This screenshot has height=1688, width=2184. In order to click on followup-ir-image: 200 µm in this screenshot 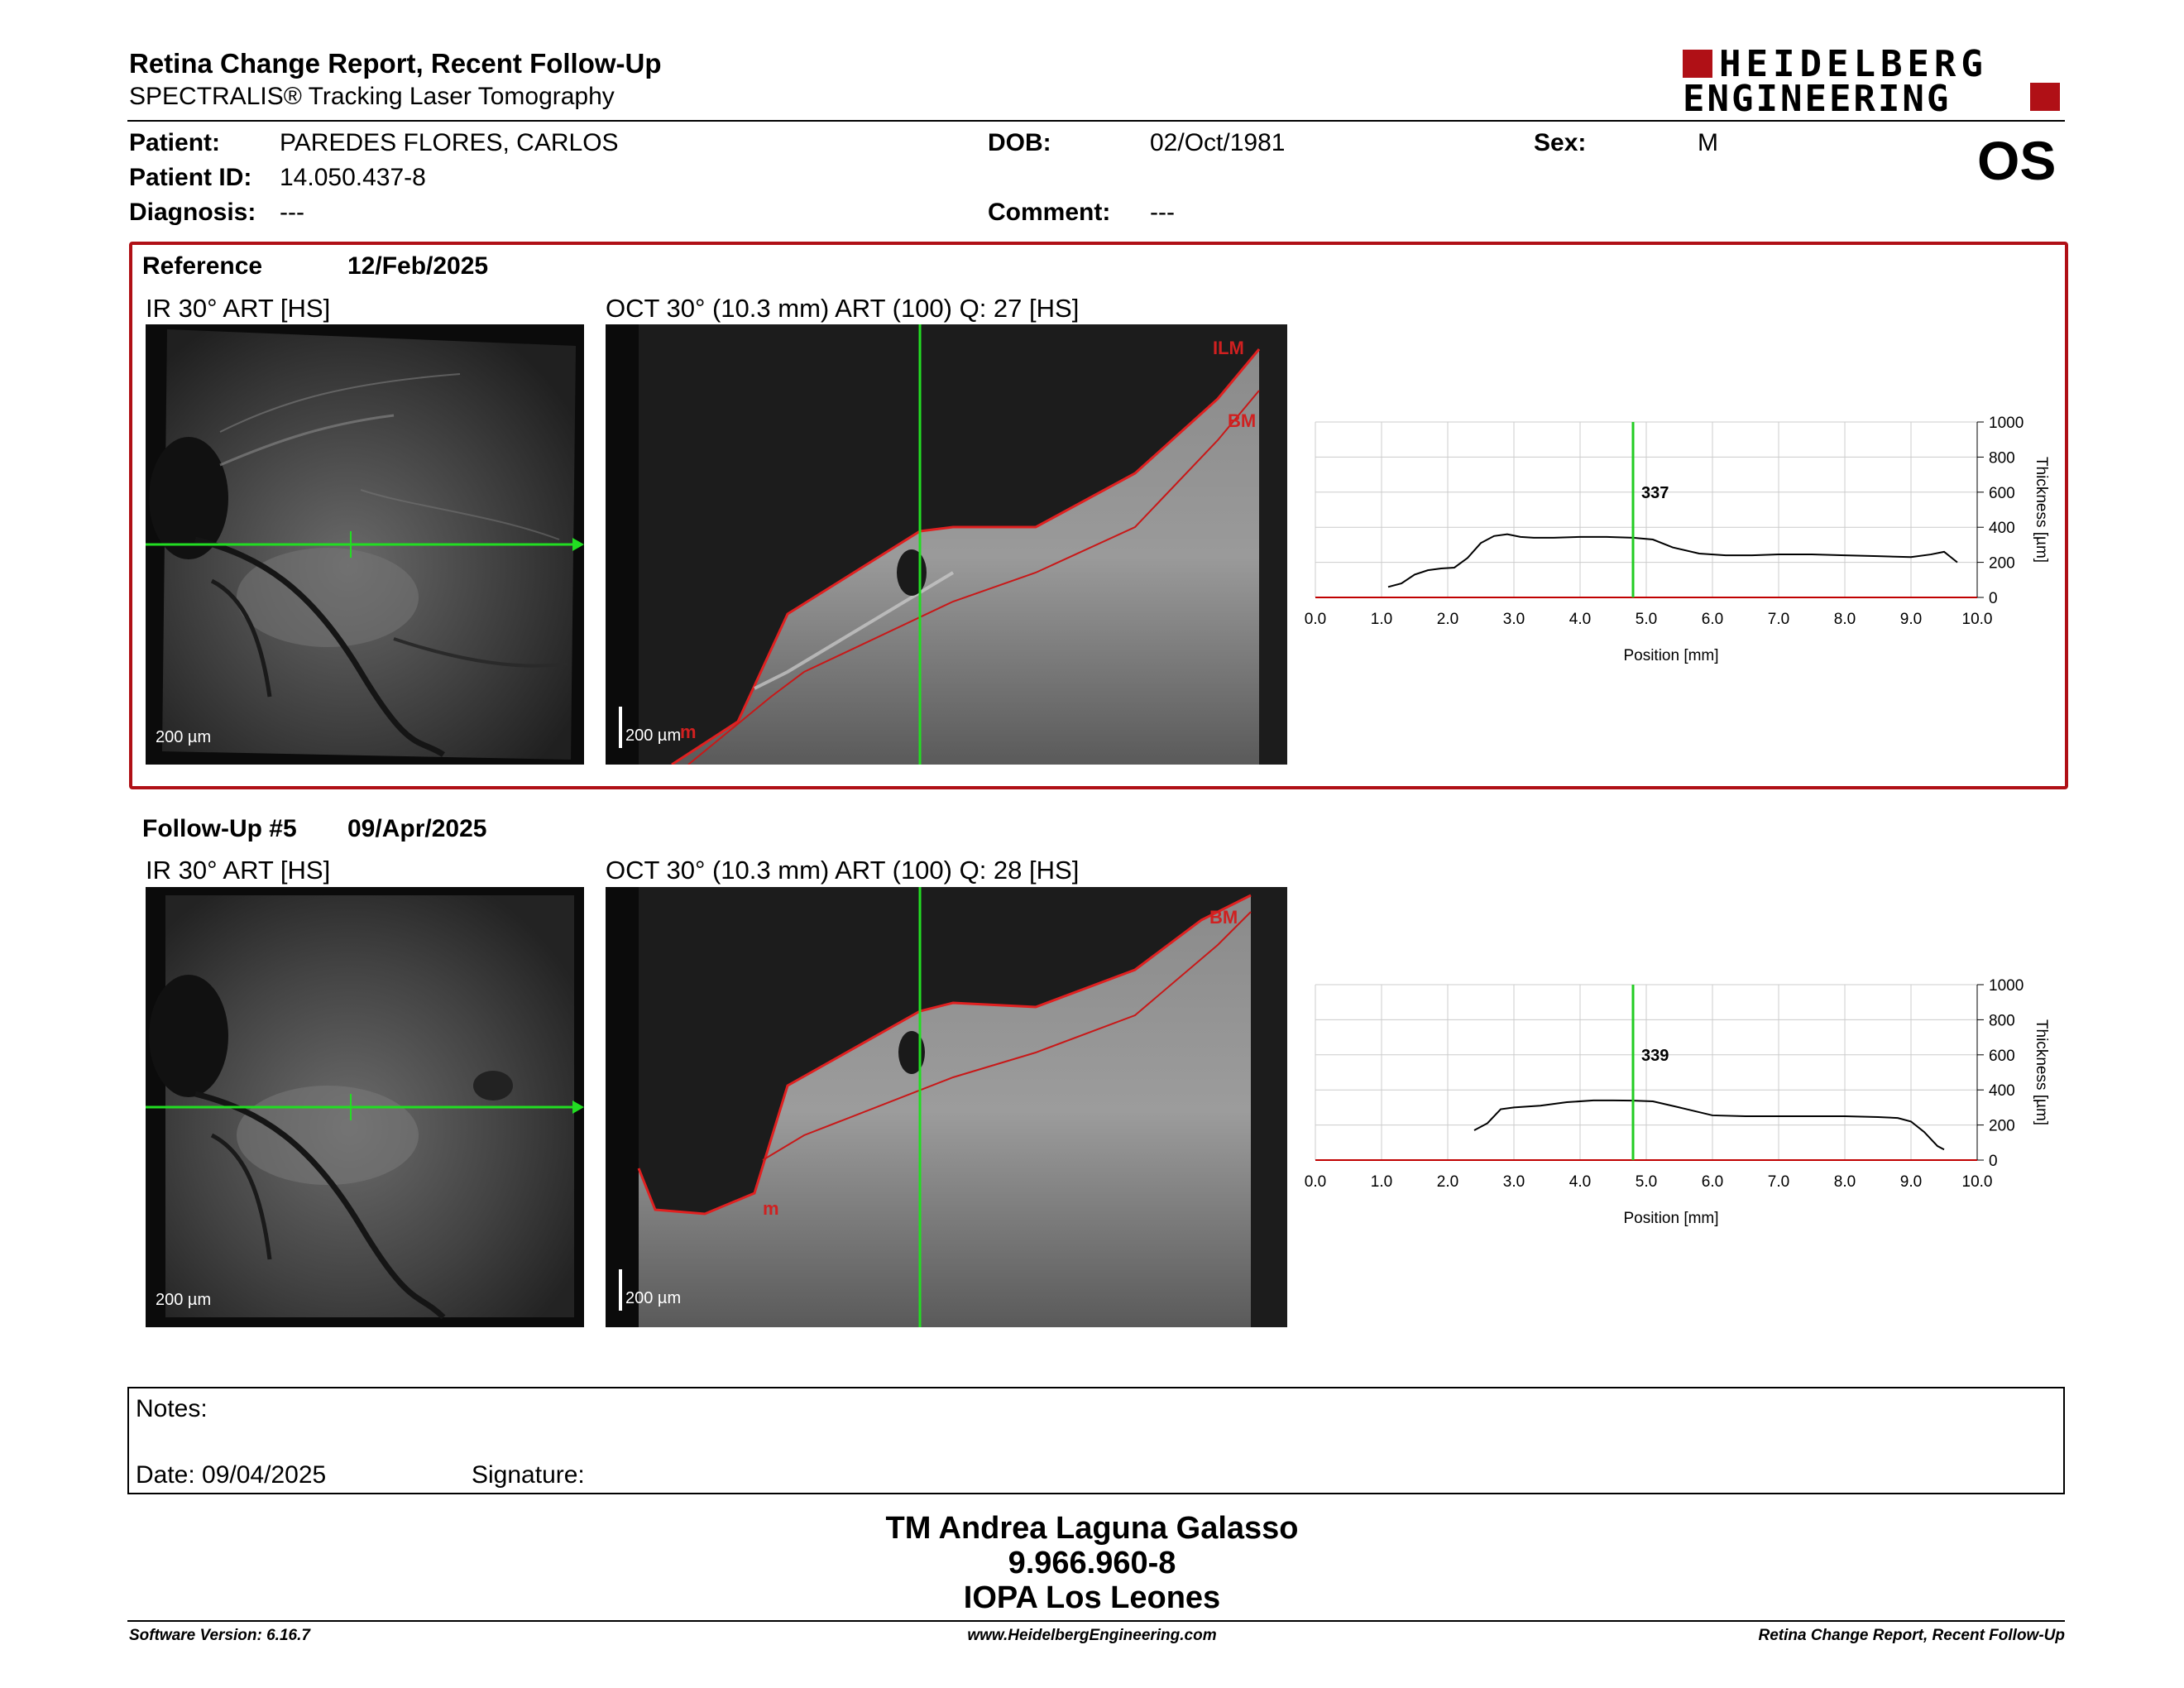, I will do `click(365, 1107)`.